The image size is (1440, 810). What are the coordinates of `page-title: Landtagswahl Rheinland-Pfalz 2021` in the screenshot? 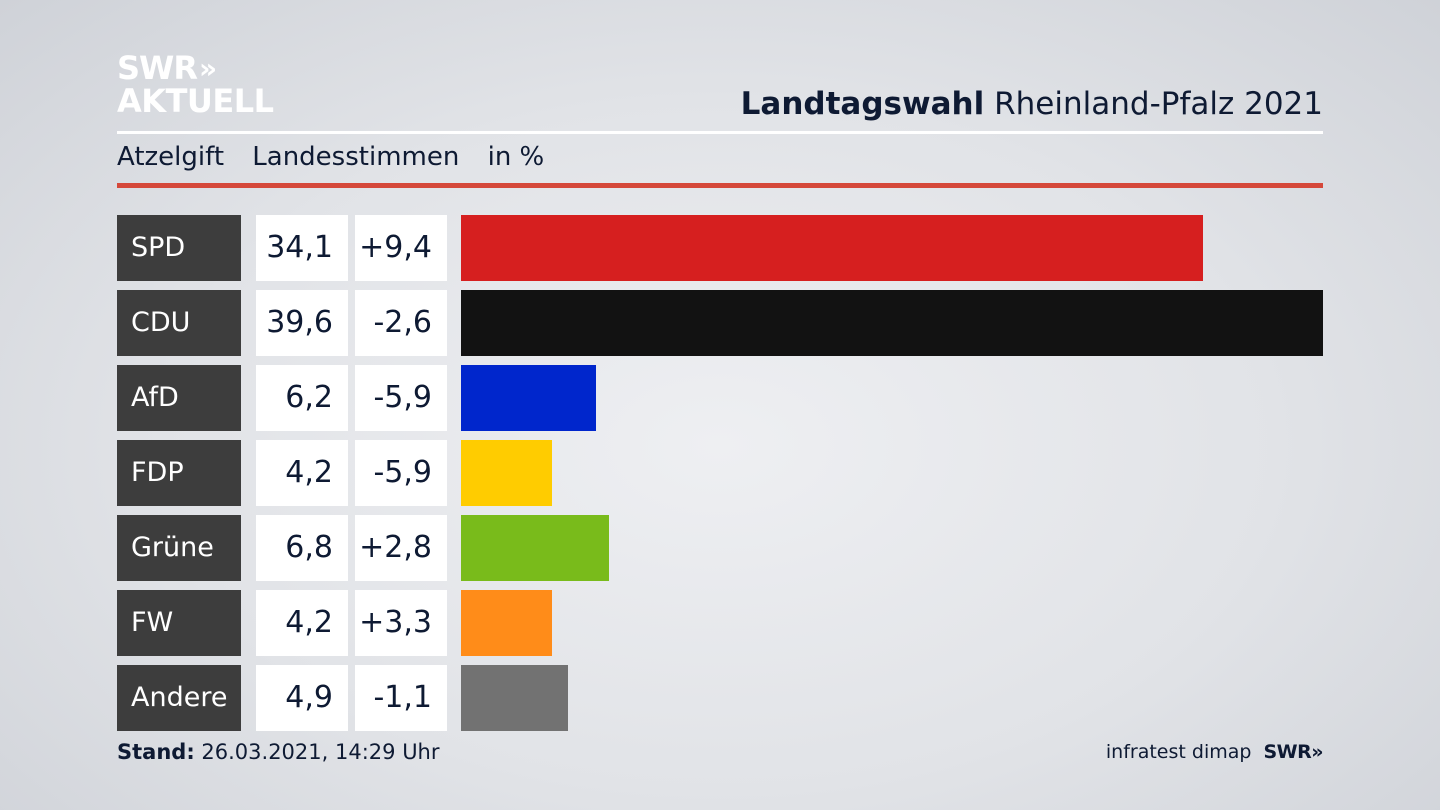 It's located at (1032, 104).